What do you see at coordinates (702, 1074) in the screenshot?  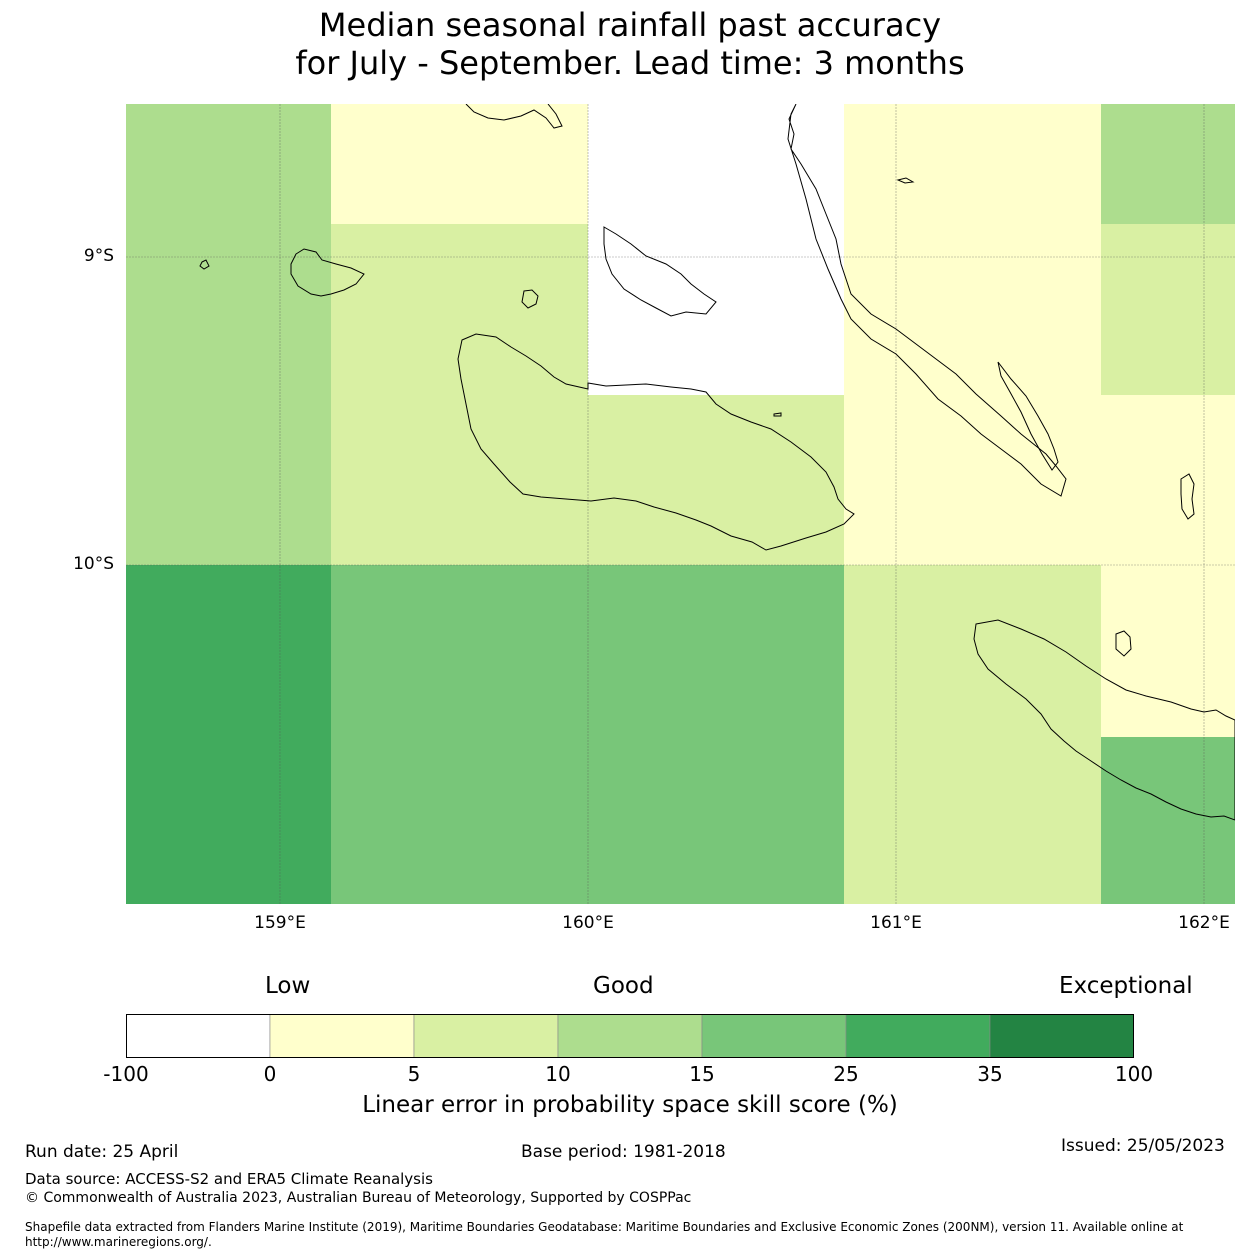 I see `colorbar-tick: 15` at bounding box center [702, 1074].